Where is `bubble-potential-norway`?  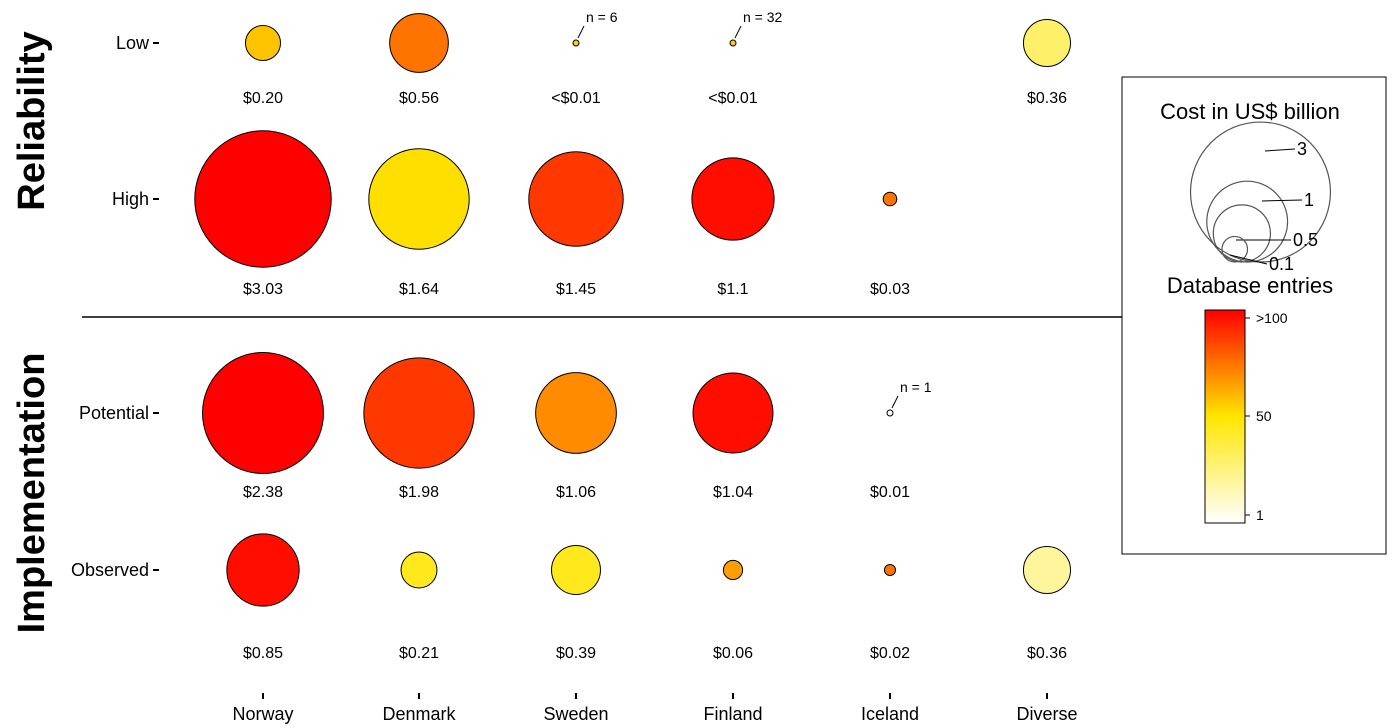
bubble-potential-norway is located at coordinates (263, 413).